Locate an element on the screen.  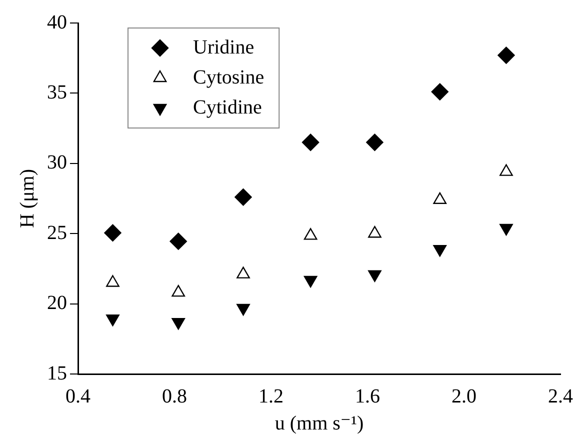
x-tick-label: 2.4 is located at coordinates (560, 396).